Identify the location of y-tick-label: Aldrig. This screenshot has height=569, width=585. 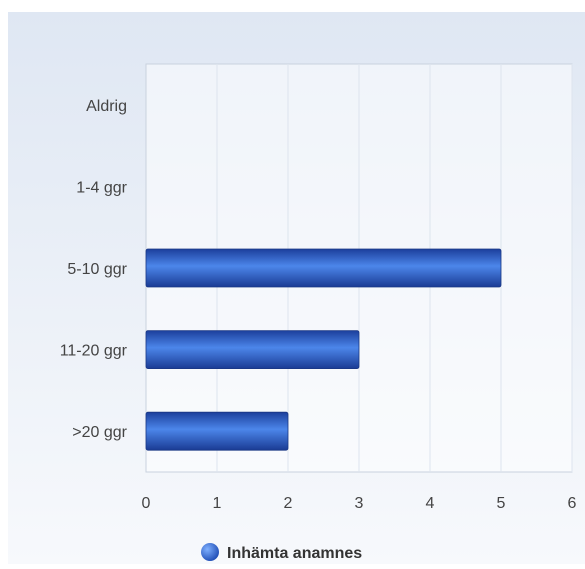
(106, 106).